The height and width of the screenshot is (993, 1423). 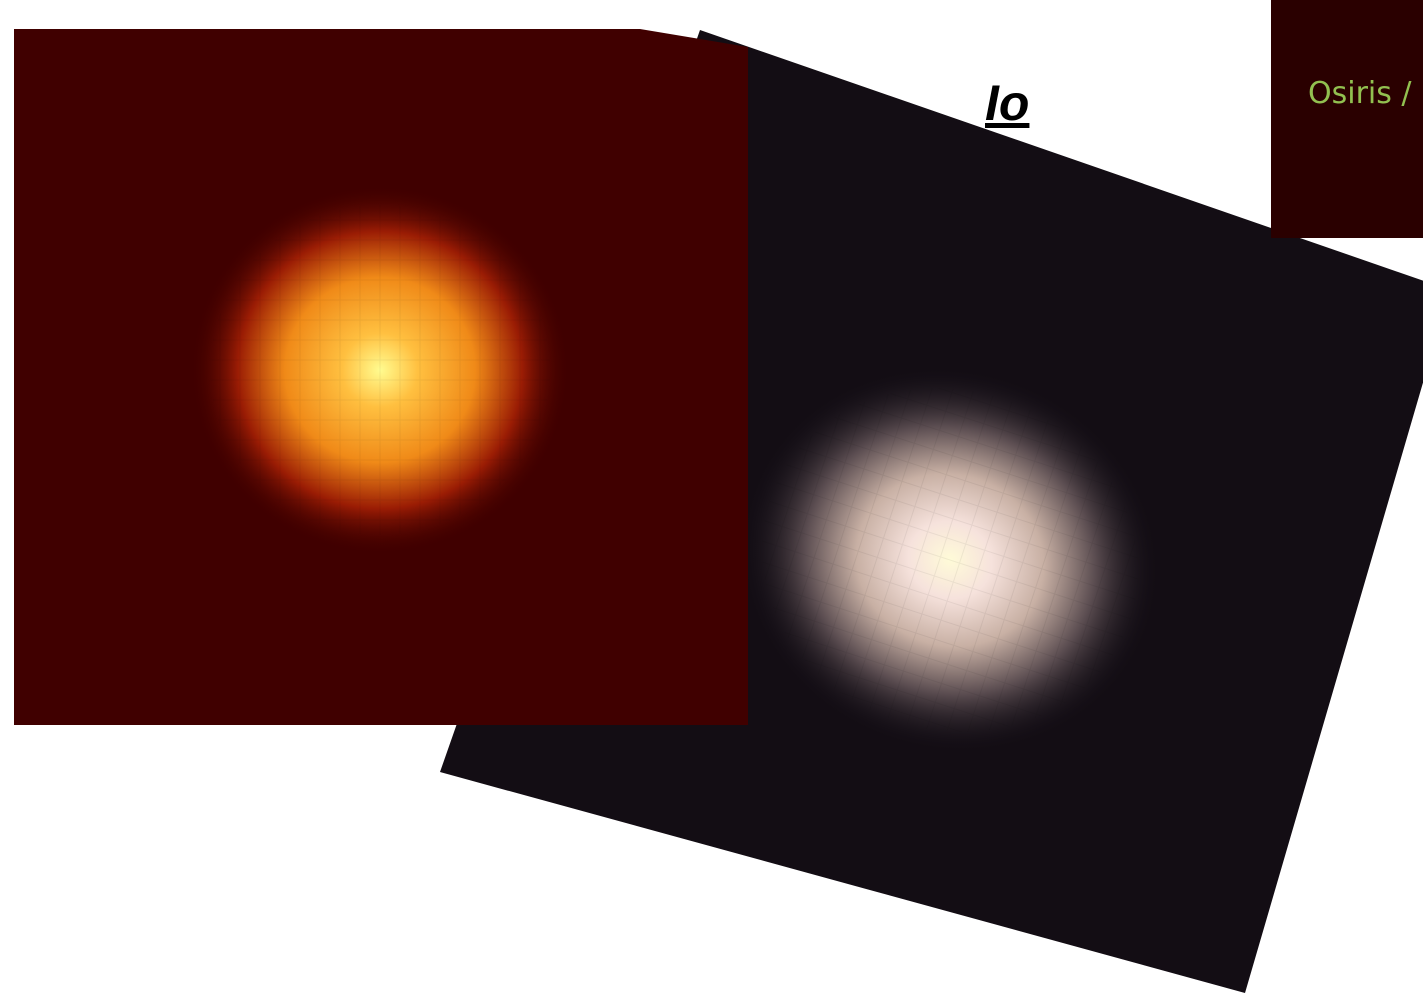 I want to click on instrument-label: Osiris /, so click(x=1360, y=93).